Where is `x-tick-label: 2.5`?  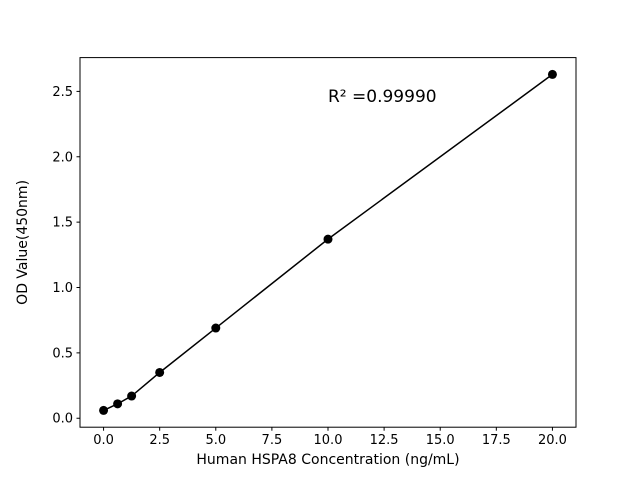 x-tick-label: 2.5 is located at coordinates (159, 440).